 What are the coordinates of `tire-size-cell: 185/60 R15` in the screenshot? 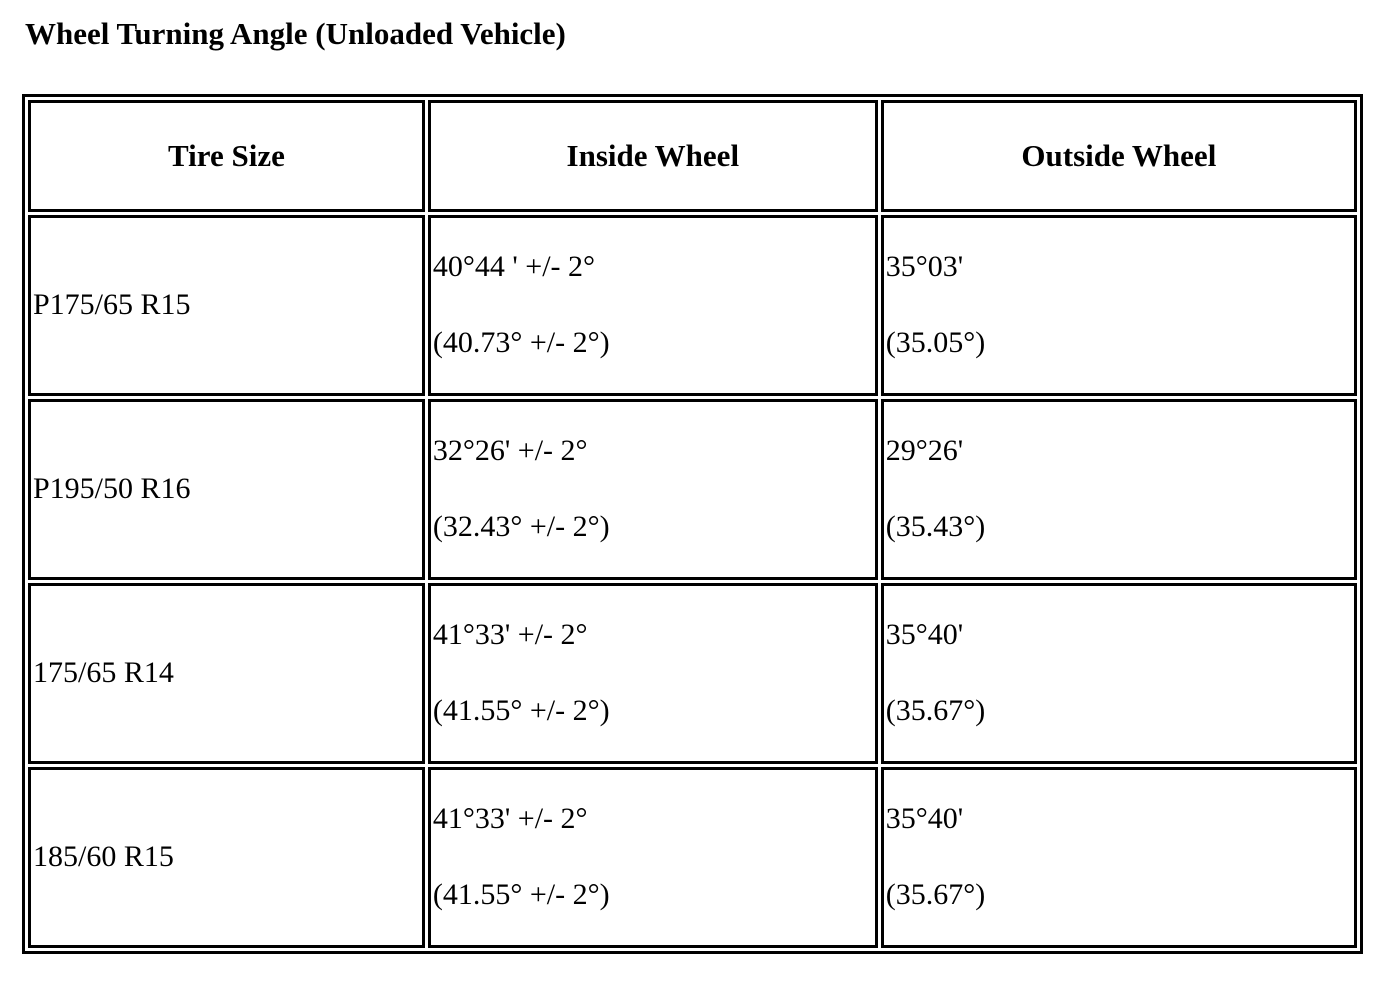 It's located at (226, 857).